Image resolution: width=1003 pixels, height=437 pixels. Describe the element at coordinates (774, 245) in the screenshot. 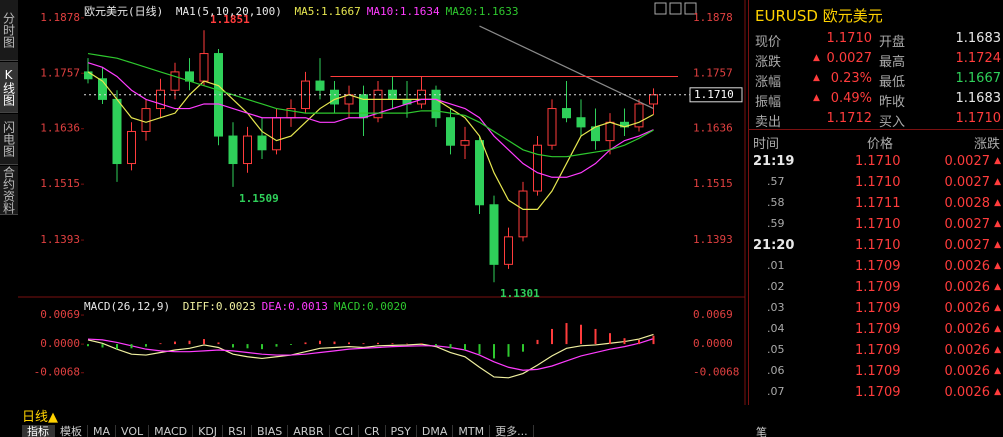

I see `trade-time: 21:20` at that location.